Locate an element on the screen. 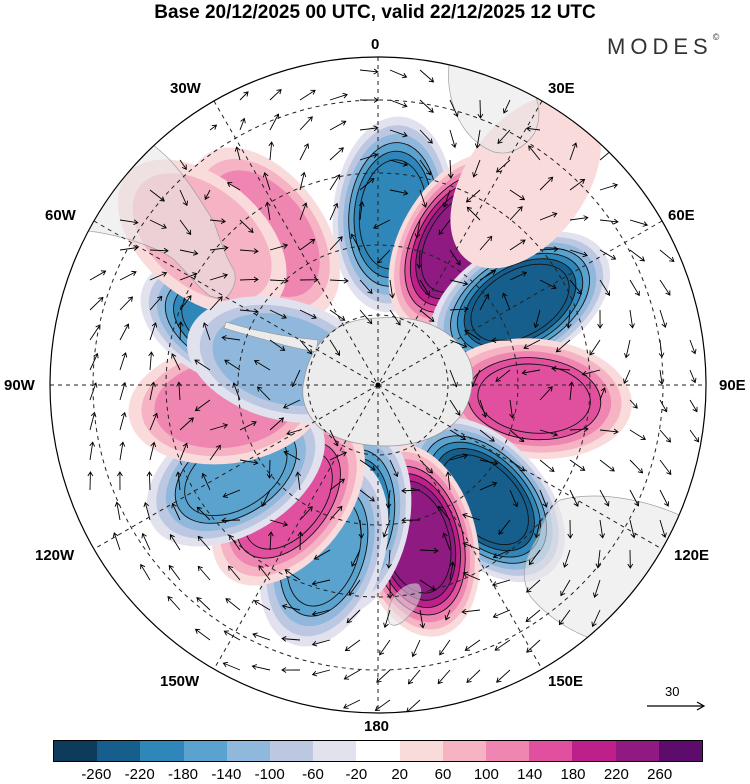 This screenshot has height=784, width=750. lon-label-0: 0 is located at coordinates (375, 44).